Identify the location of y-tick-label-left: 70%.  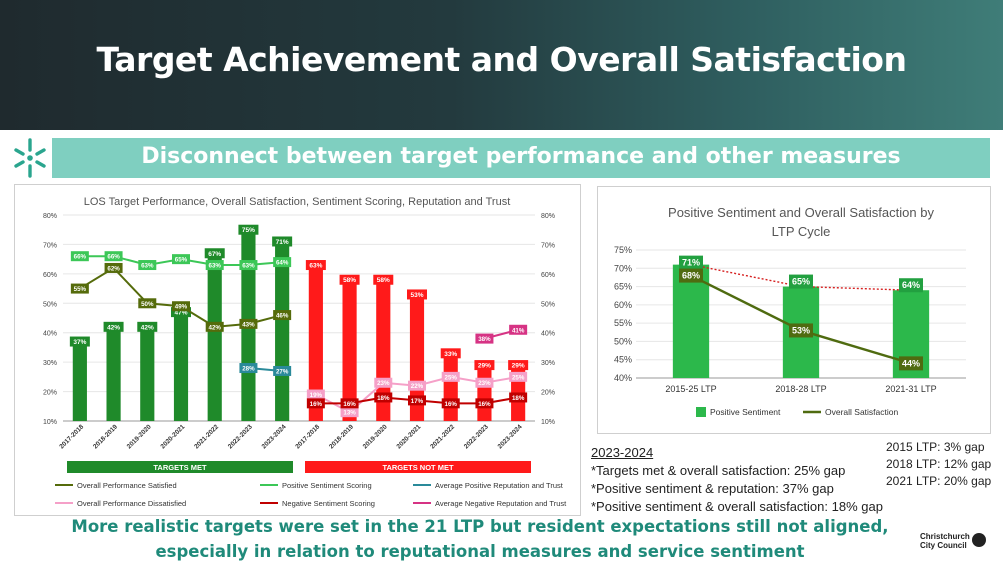
(50, 245).